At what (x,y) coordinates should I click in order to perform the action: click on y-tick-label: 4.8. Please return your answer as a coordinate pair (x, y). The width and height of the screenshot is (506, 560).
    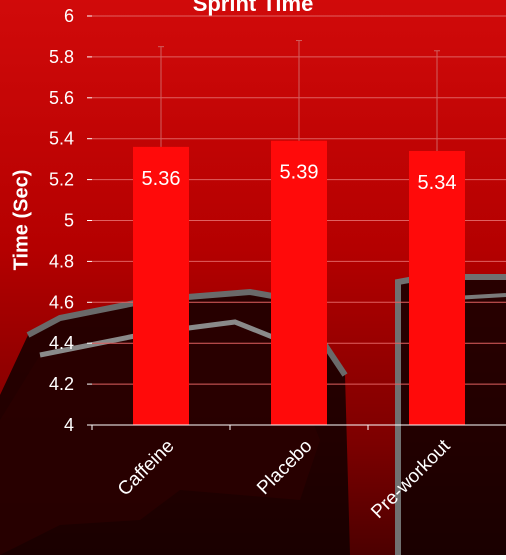
    Looking at the image, I should click on (61, 261).